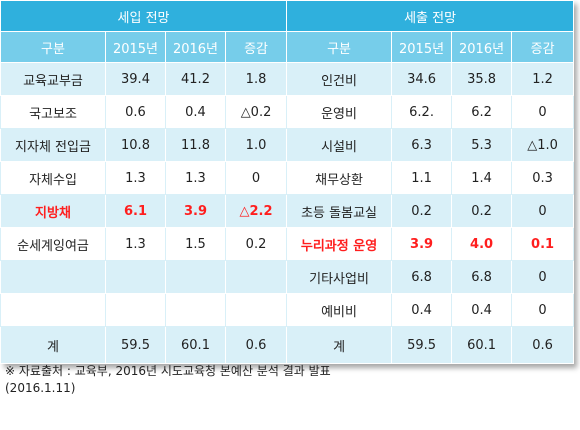  Describe the element at coordinates (256, 112) in the screenshot. I see `income-cell-change: △0.2` at that location.